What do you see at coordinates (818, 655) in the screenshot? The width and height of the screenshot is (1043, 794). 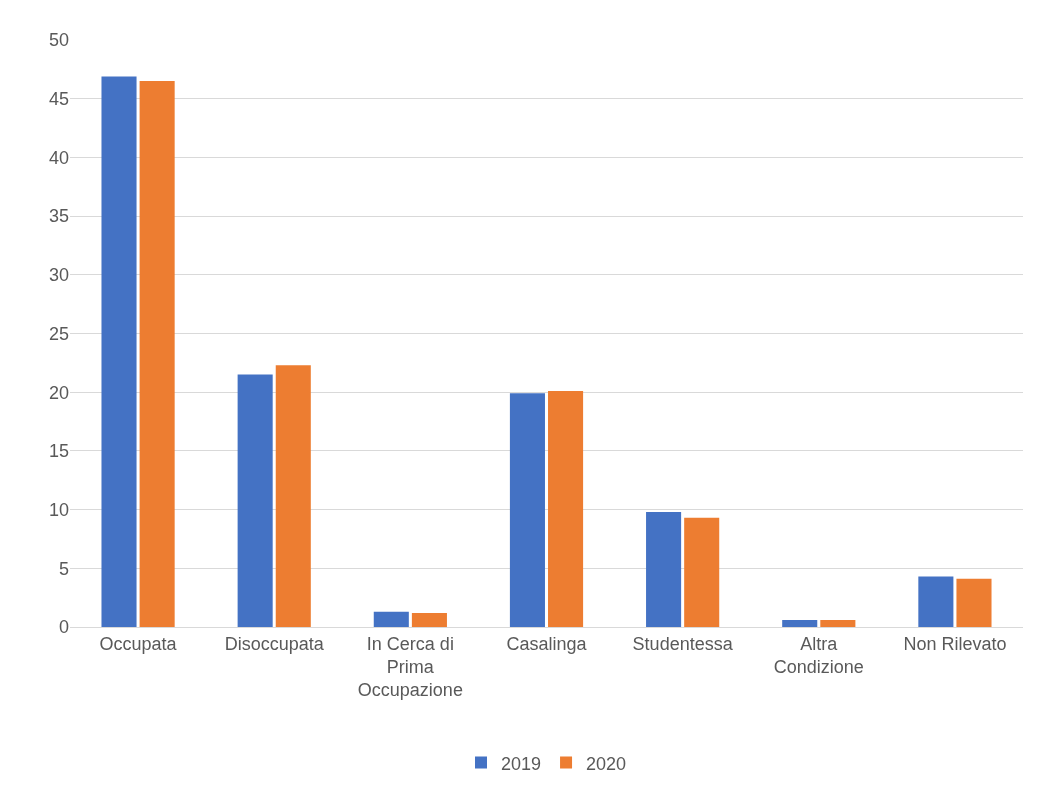 I see `x-tick-label: Altra Condizione` at bounding box center [818, 655].